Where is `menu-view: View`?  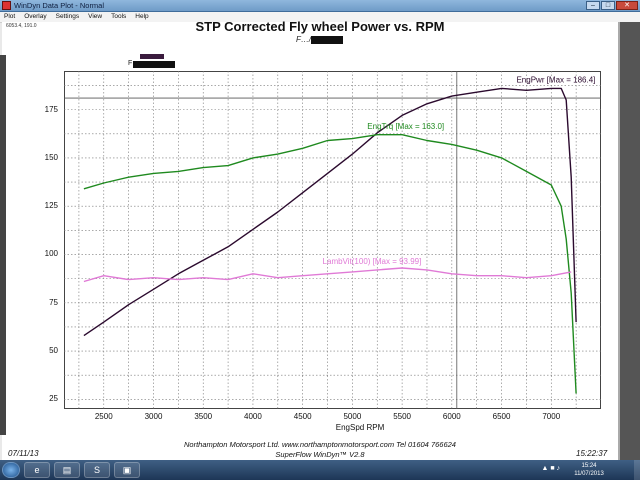
menu-view: View is located at coordinates (95, 16).